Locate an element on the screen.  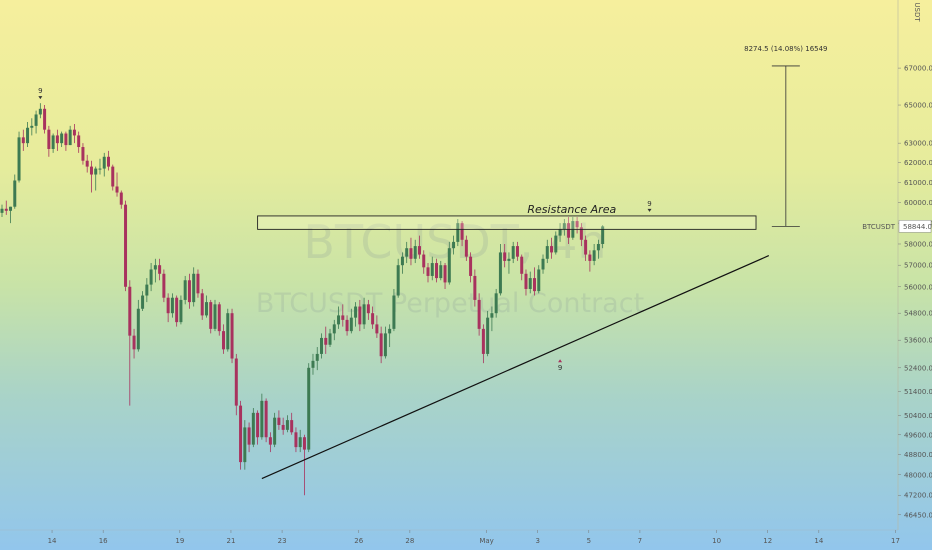
x-tick-label: 16 is located at coordinates (103, 541).